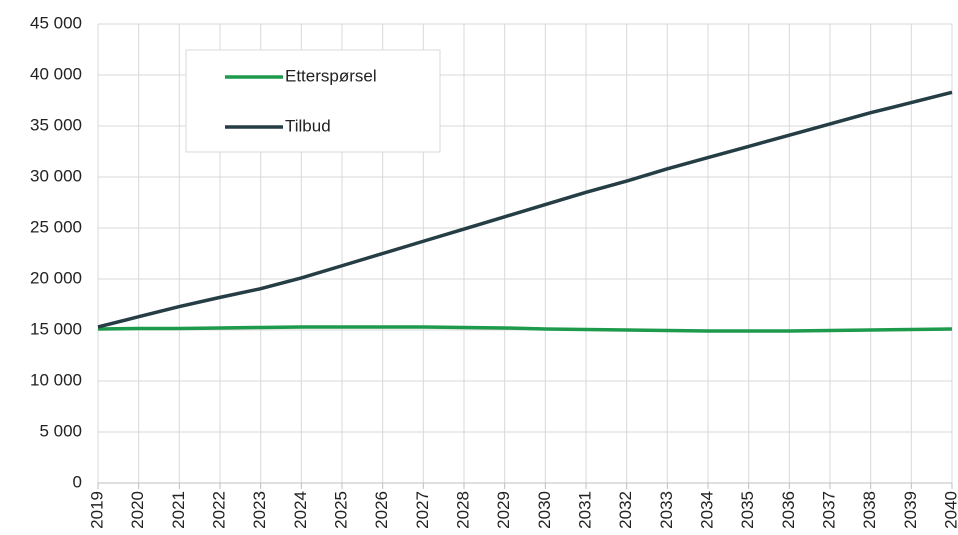 Image resolution: width=958 pixels, height=535 pixels. I want to click on legend-box, so click(313, 101).